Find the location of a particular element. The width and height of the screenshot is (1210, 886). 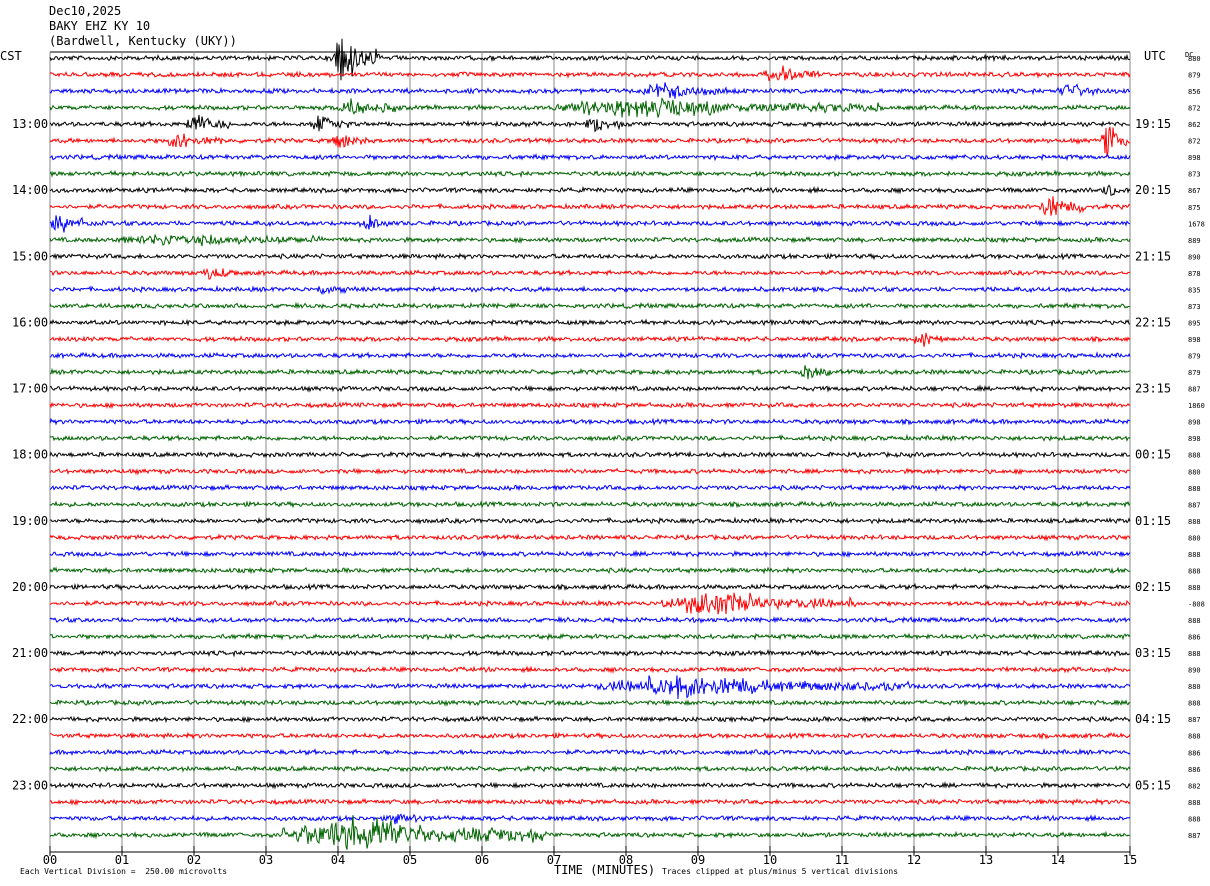

right-hour-label: 20:15 is located at coordinates (1153, 190).